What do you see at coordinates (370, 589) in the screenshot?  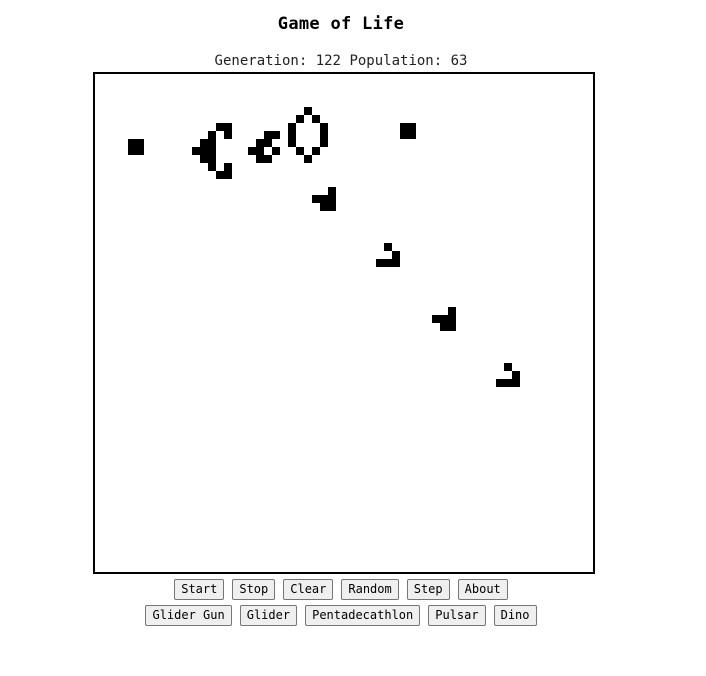 I see `random-button: Random` at bounding box center [370, 589].